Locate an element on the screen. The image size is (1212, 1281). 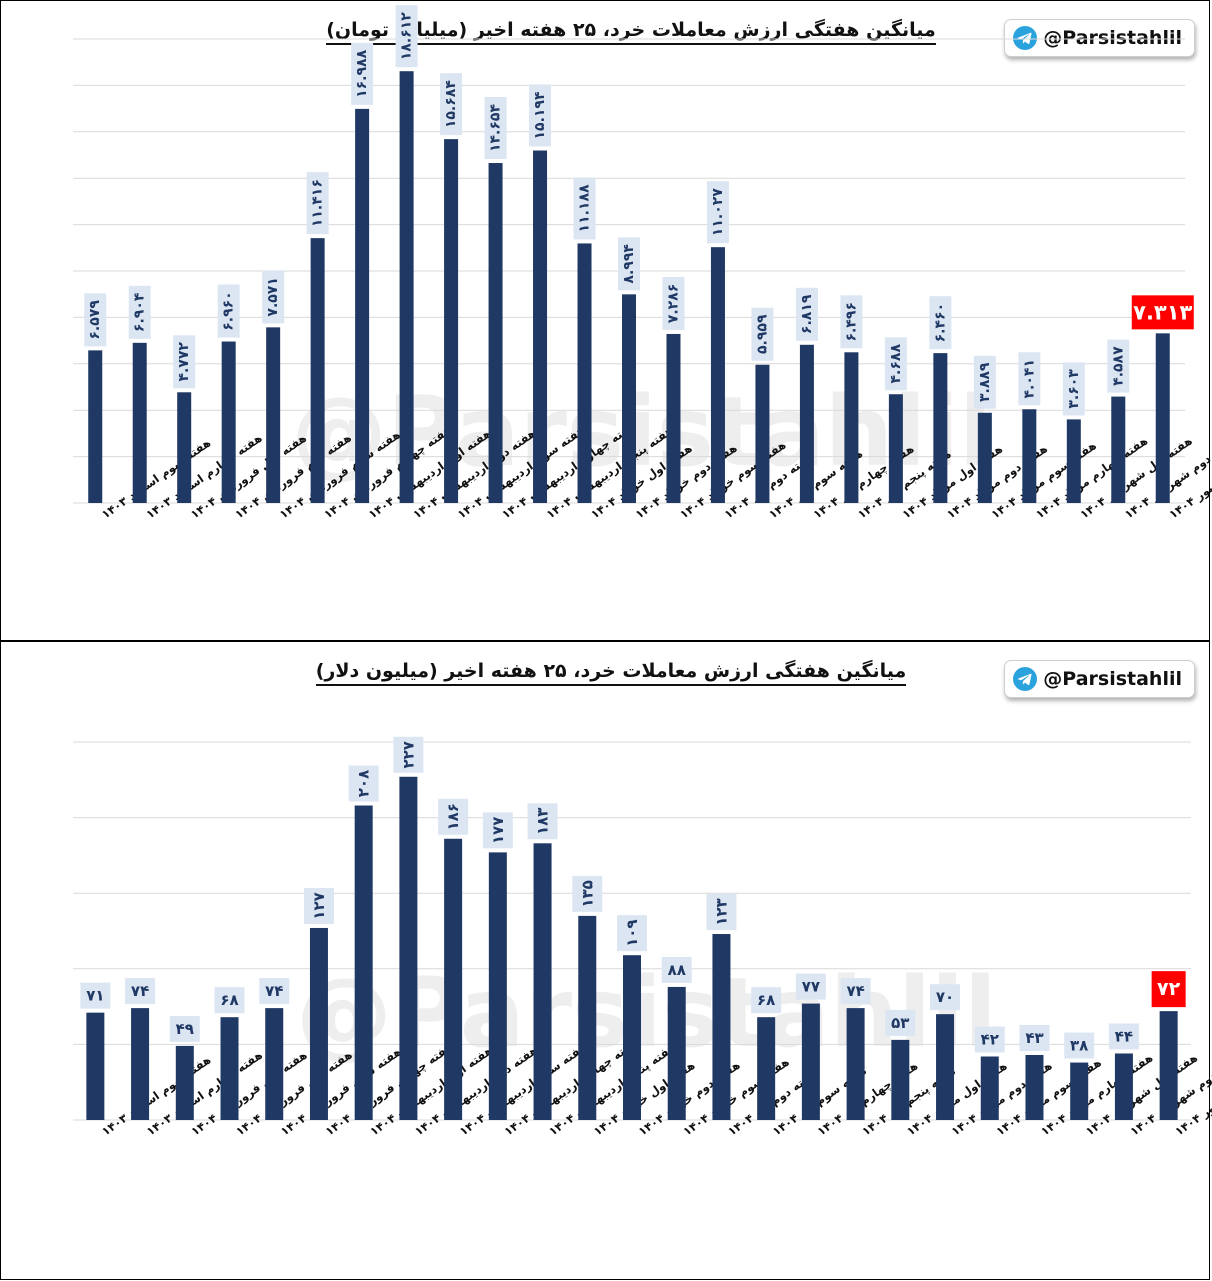
data-label: ۱۵.۶۸۴ is located at coordinates (451, 104).